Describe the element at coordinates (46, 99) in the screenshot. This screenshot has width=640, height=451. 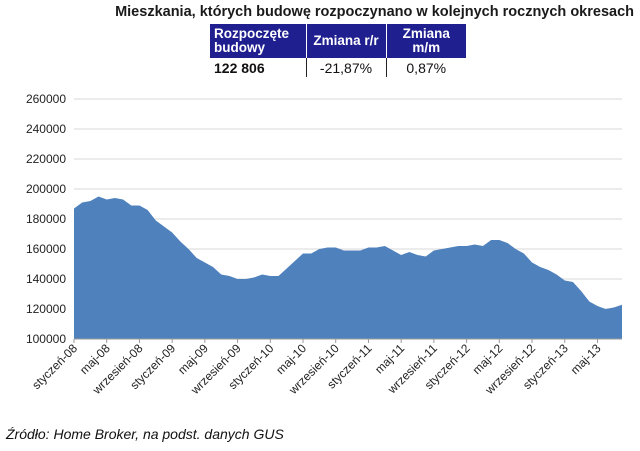
I see `y-tick-label: 260000` at that location.